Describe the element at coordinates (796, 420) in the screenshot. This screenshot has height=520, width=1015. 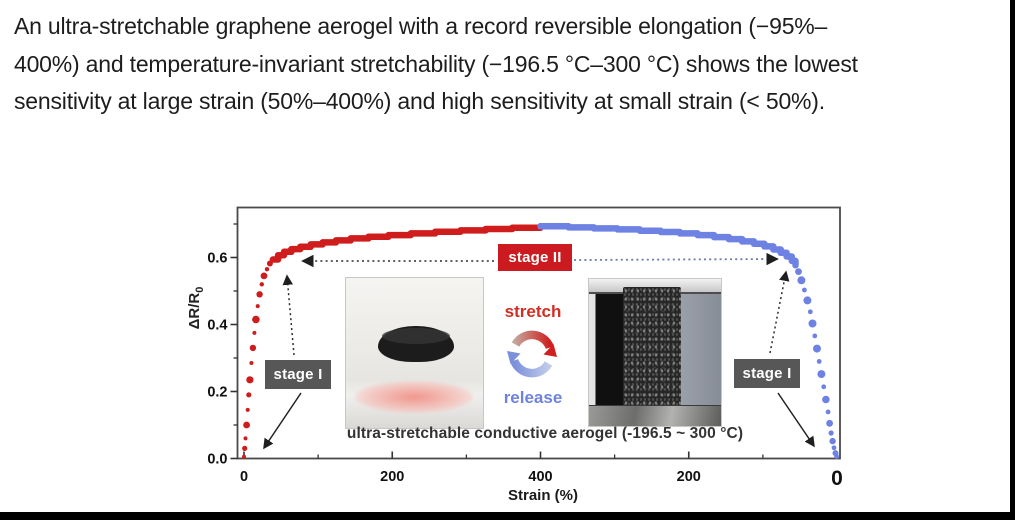
I see `stage1-right-arrow-down` at that location.